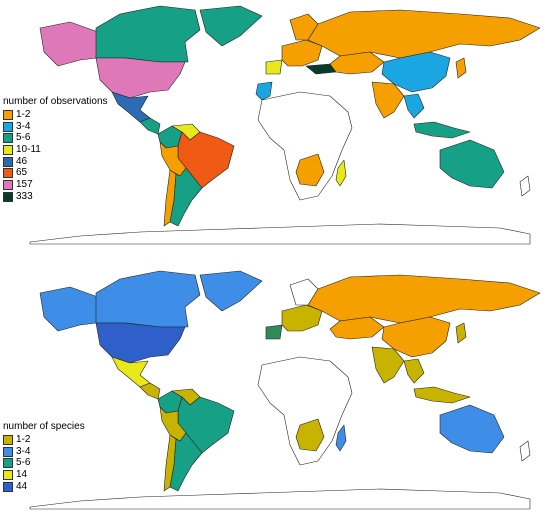  What do you see at coordinates (22, 161) in the screenshot?
I see `legend-label: 46` at bounding box center [22, 161].